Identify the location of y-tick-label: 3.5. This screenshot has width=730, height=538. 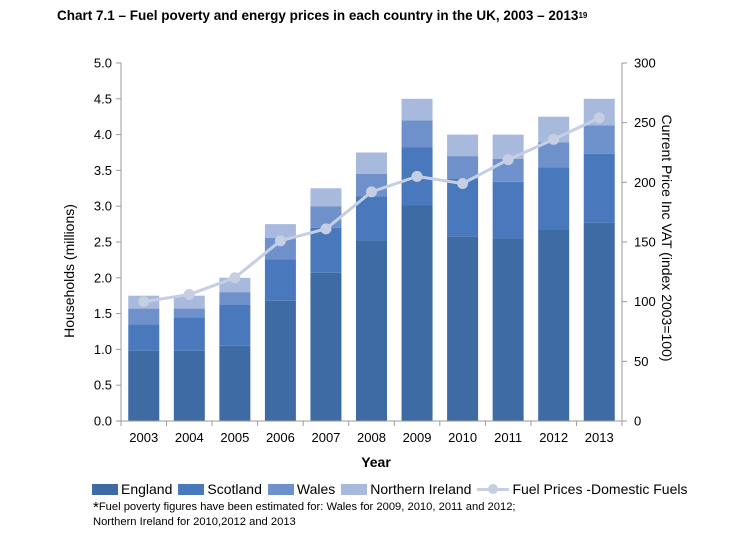
(103, 170).